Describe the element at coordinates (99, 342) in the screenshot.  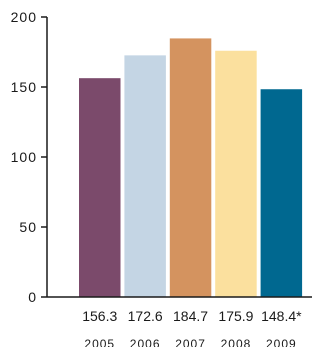
I see `category-label-2005: 2005` at that location.